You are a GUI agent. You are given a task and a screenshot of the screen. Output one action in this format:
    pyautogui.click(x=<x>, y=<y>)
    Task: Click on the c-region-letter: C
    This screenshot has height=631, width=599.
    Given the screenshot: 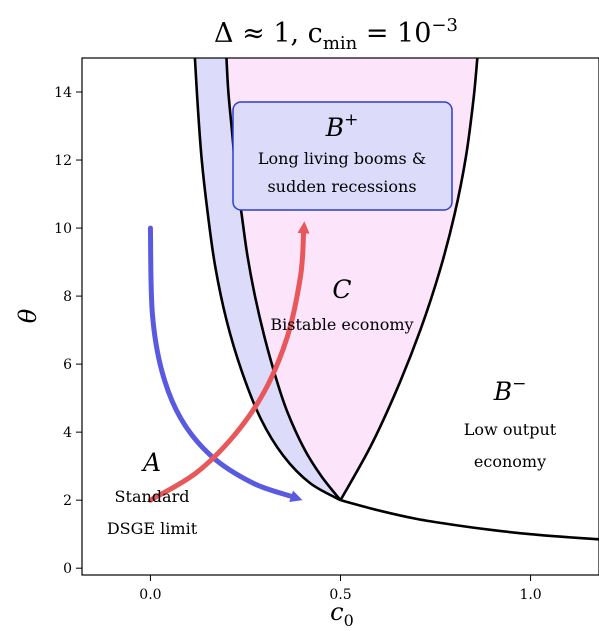 What is the action you would take?
    pyautogui.click(x=341, y=289)
    